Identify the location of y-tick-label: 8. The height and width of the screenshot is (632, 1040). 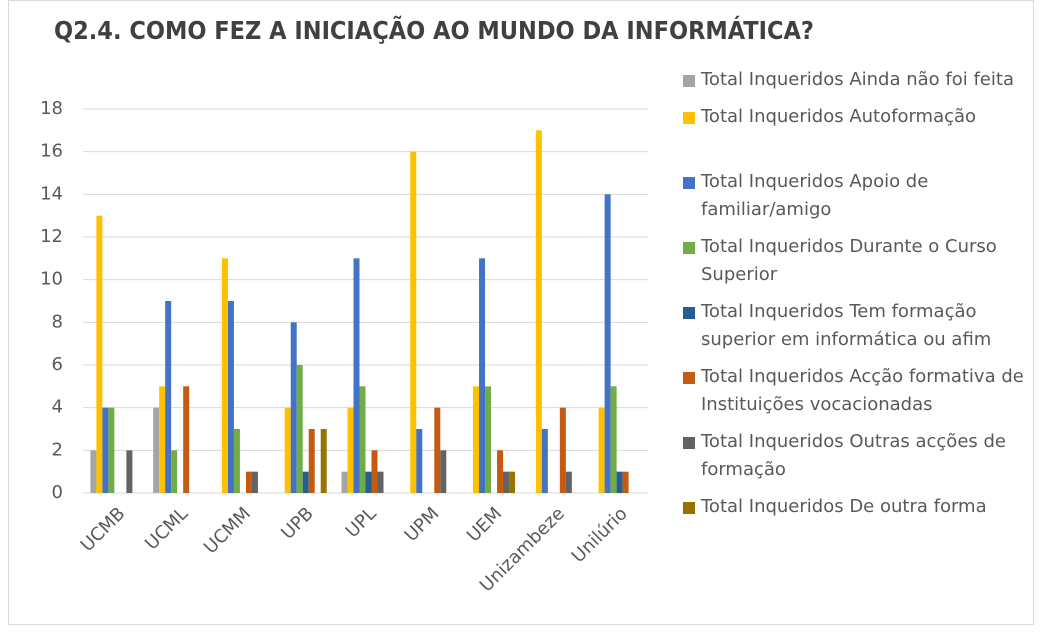
(57, 321).